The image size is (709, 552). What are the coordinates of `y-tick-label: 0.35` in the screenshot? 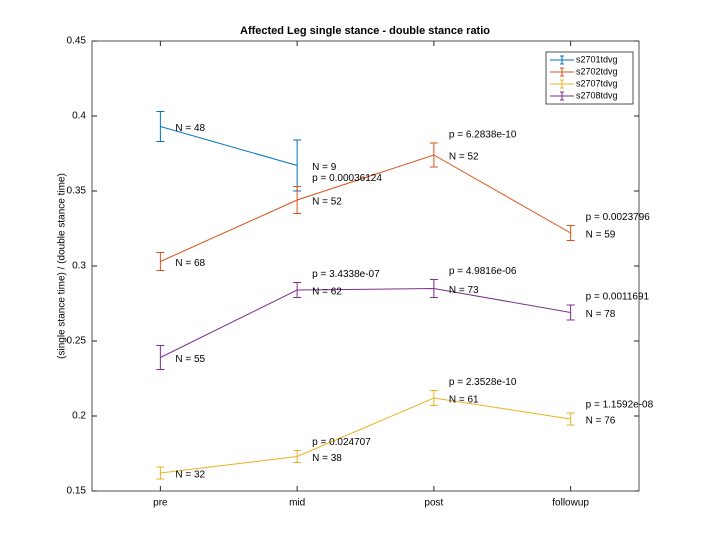 It's located at (77, 191).